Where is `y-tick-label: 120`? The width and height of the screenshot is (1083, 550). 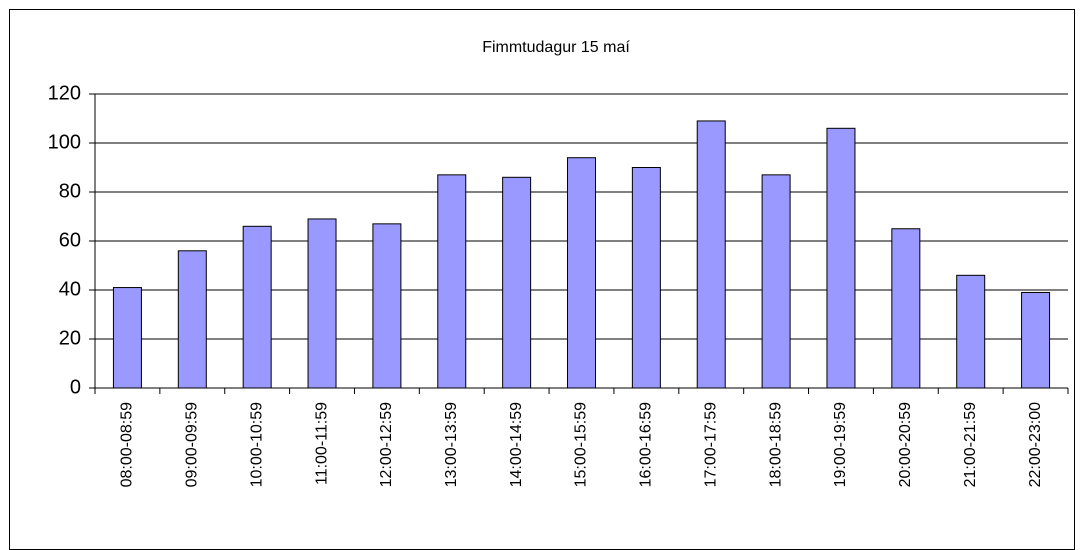
y-tick-label: 120 is located at coordinates (64, 93).